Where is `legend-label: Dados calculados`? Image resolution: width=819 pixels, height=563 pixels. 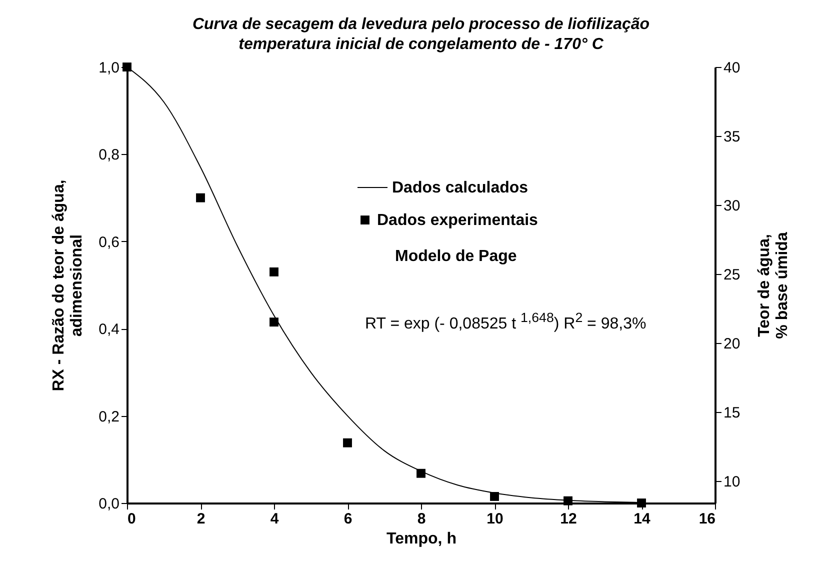
legend-label: Dados calculados is located at coordinates (460, 188).